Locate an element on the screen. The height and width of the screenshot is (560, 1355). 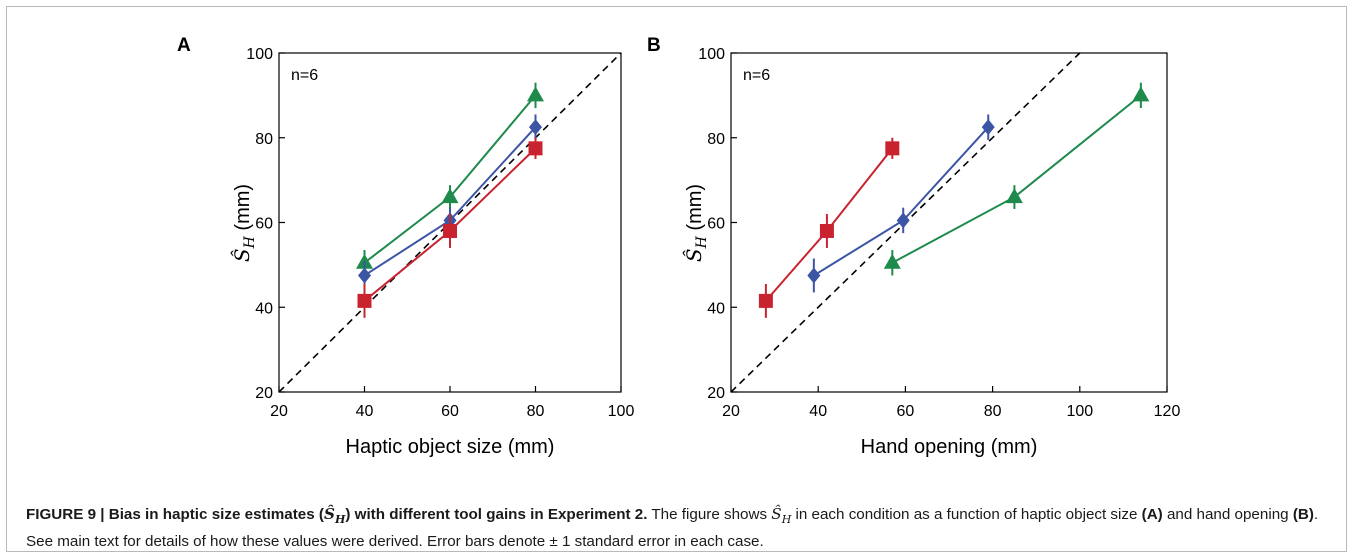
panel-a-y-ticks: 20 40 60 80 100 is located at coordinates (265, 224).